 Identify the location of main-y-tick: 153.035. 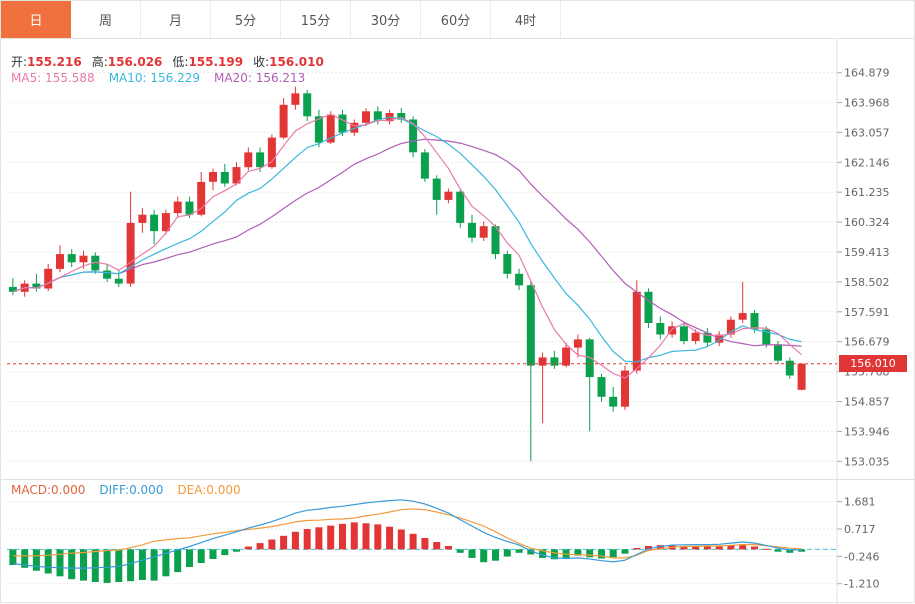
(867, 461).